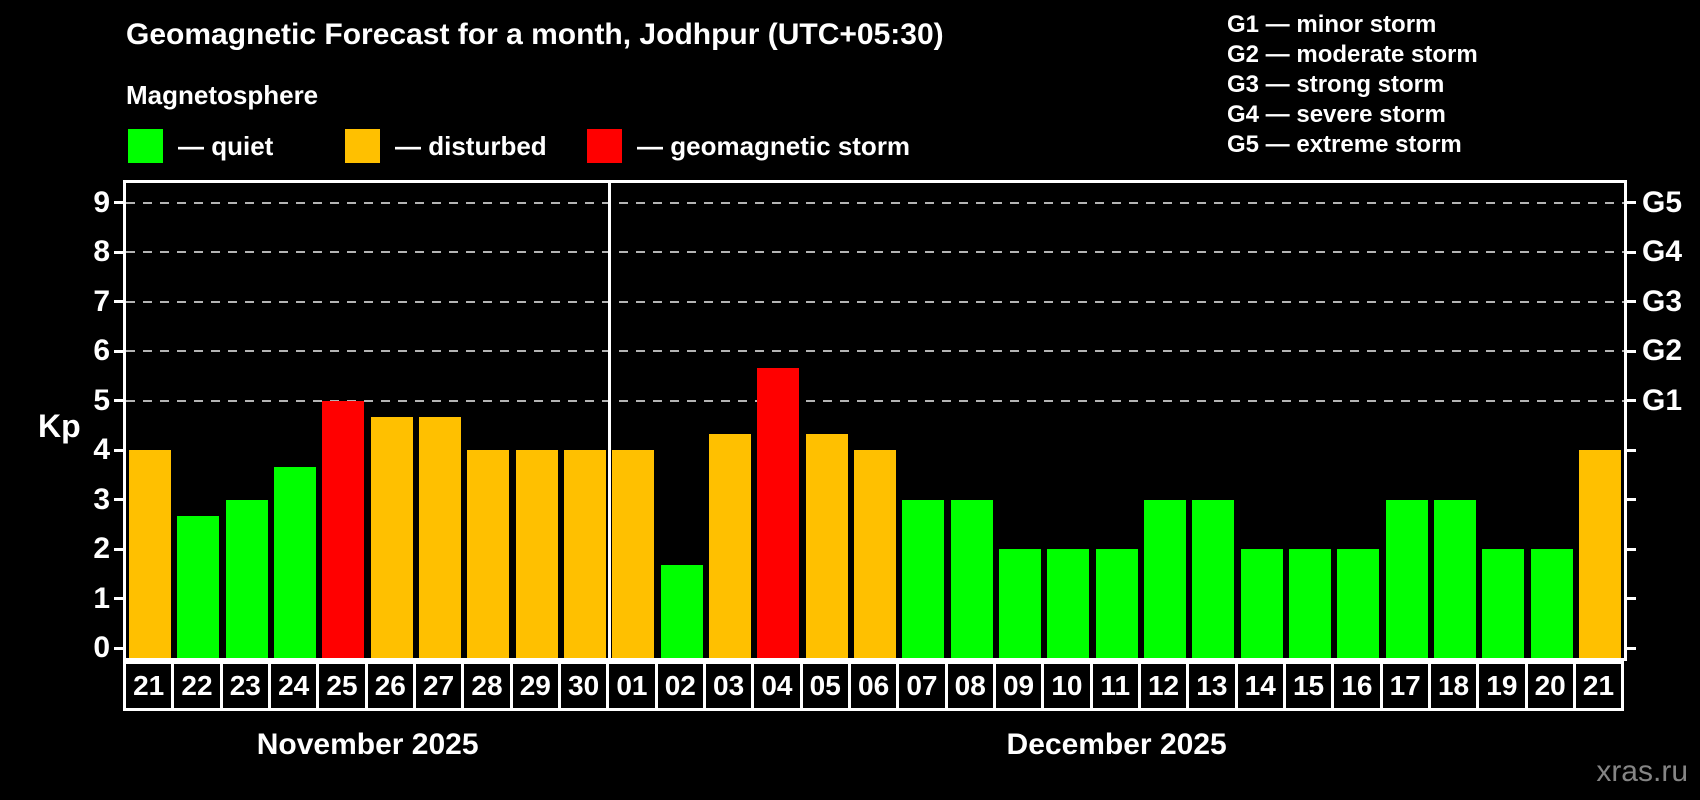 This screenshot has height=800, width=1700. What do you see at coordinates (1332, 24) in the screenshot?
I see `g-scale-line: G1 — minor storm` at bounding box center [1332, 24].